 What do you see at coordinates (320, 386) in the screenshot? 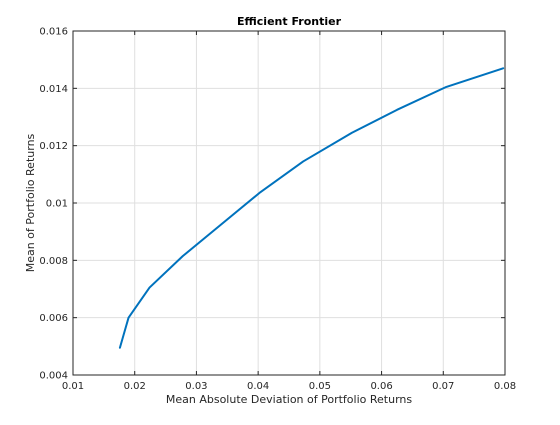
I see `x-tick-label: 0.05` at bounding box center [320, 386].